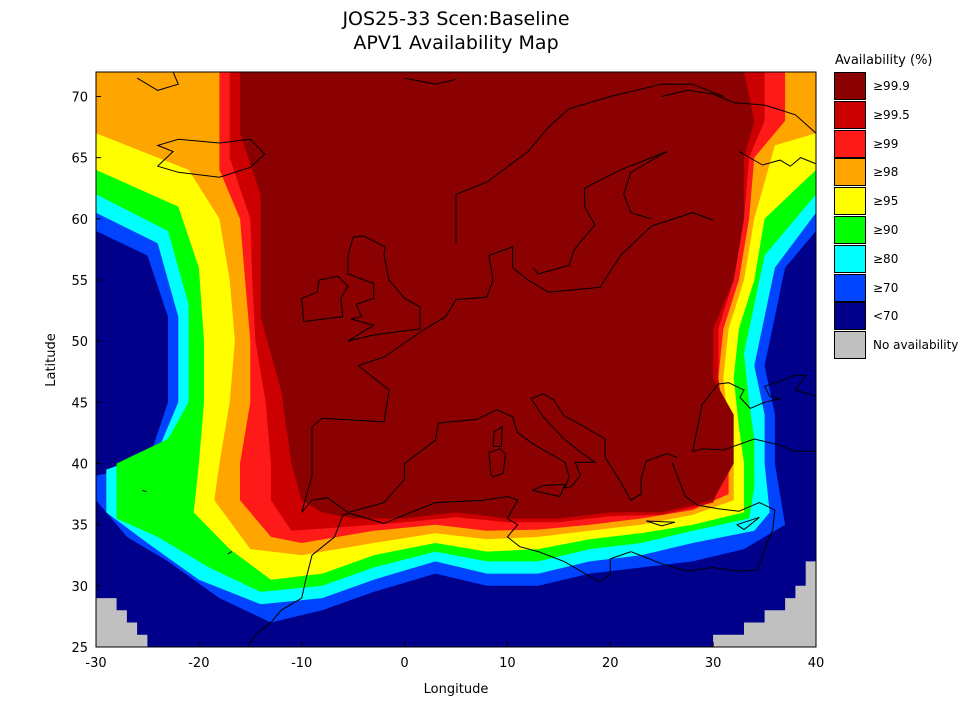  Describe the element at coordinates (79, 342) in the screenshot. I see `y-tick-label: 50` at that location.